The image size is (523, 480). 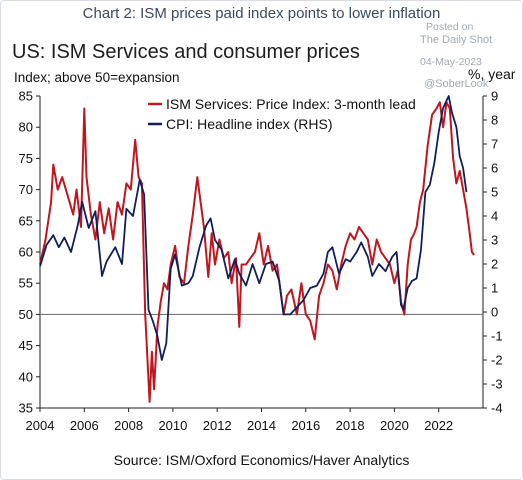 I want to click on y2-tick-label: 8, so click(x=494, y=120).